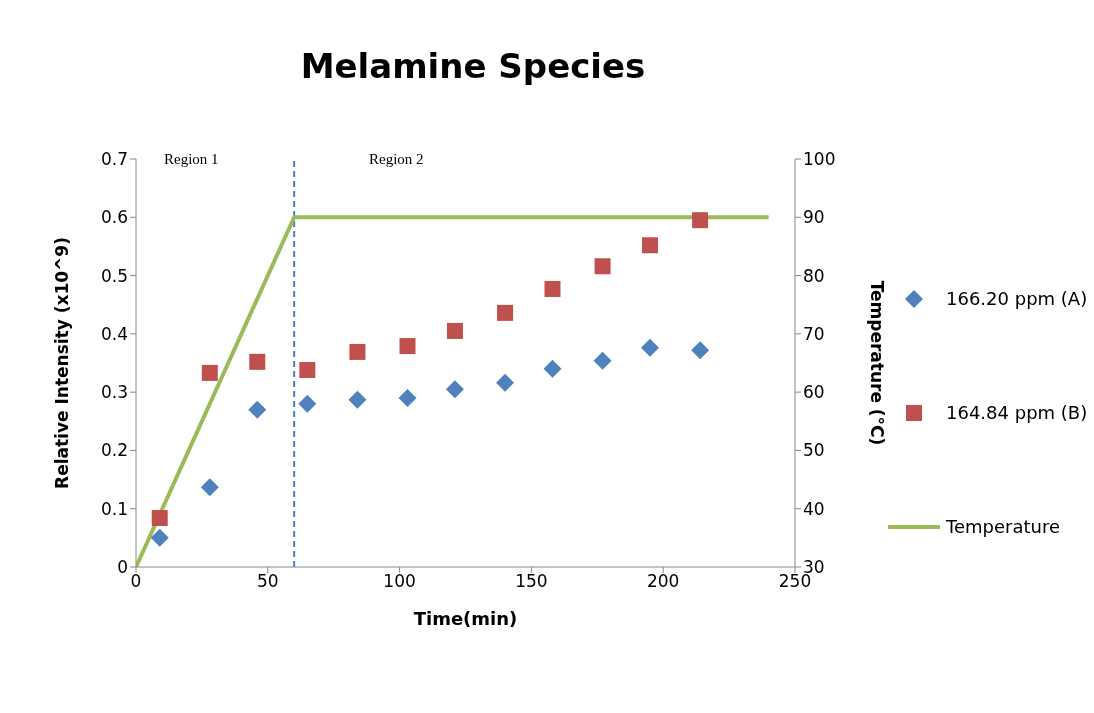  Describe the element at coordinates (114, 450) in the screenshot. I see `y-tick-label: 0.2` at that location.